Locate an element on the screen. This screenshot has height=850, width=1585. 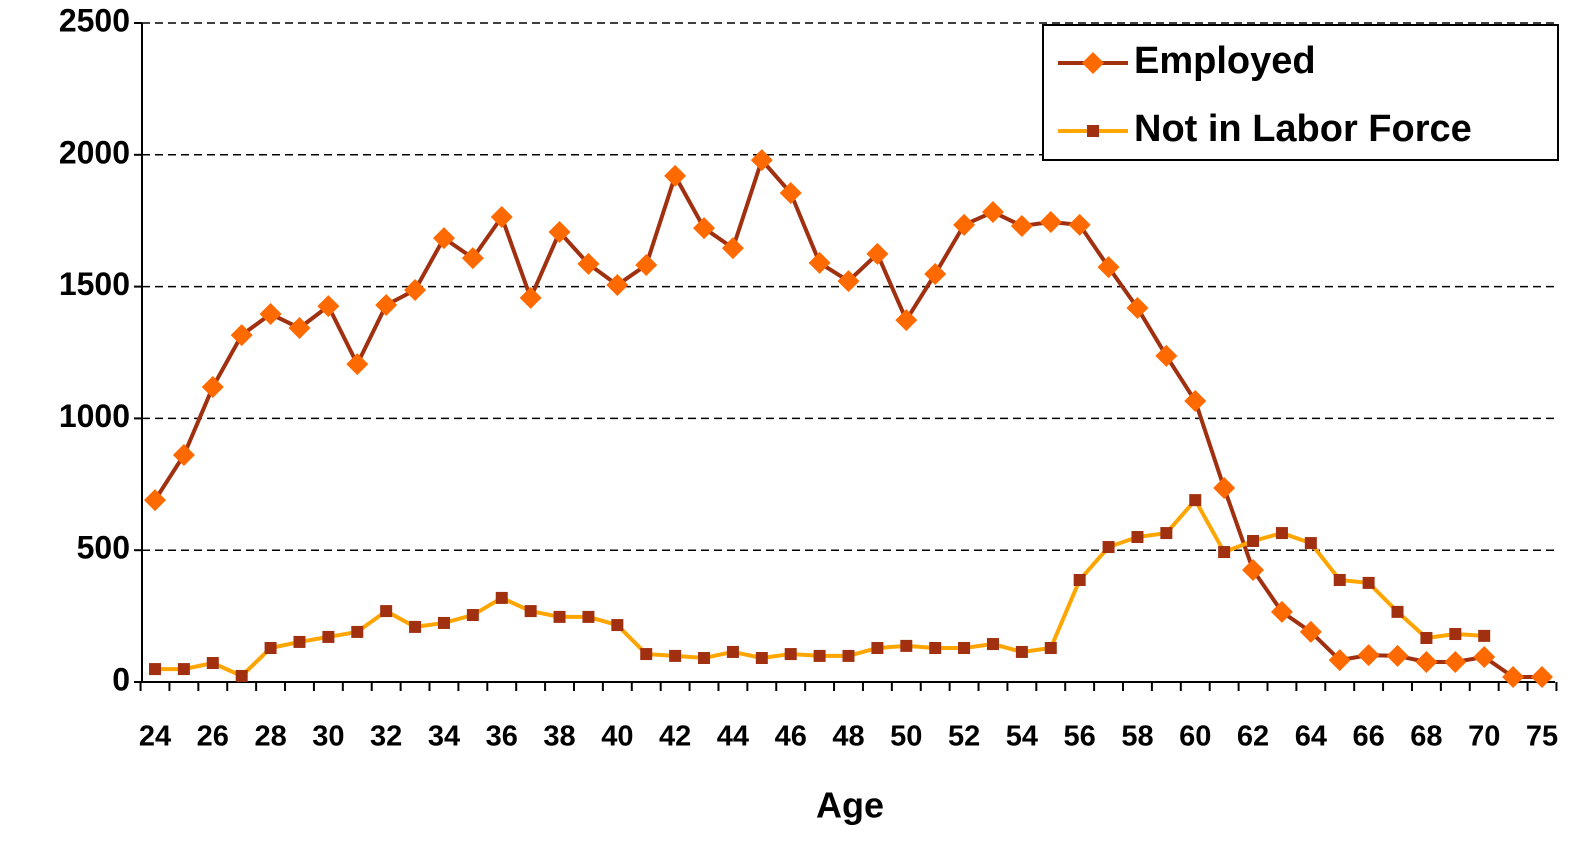
x-tick-label: 32 is located at coordinates (386, 737).